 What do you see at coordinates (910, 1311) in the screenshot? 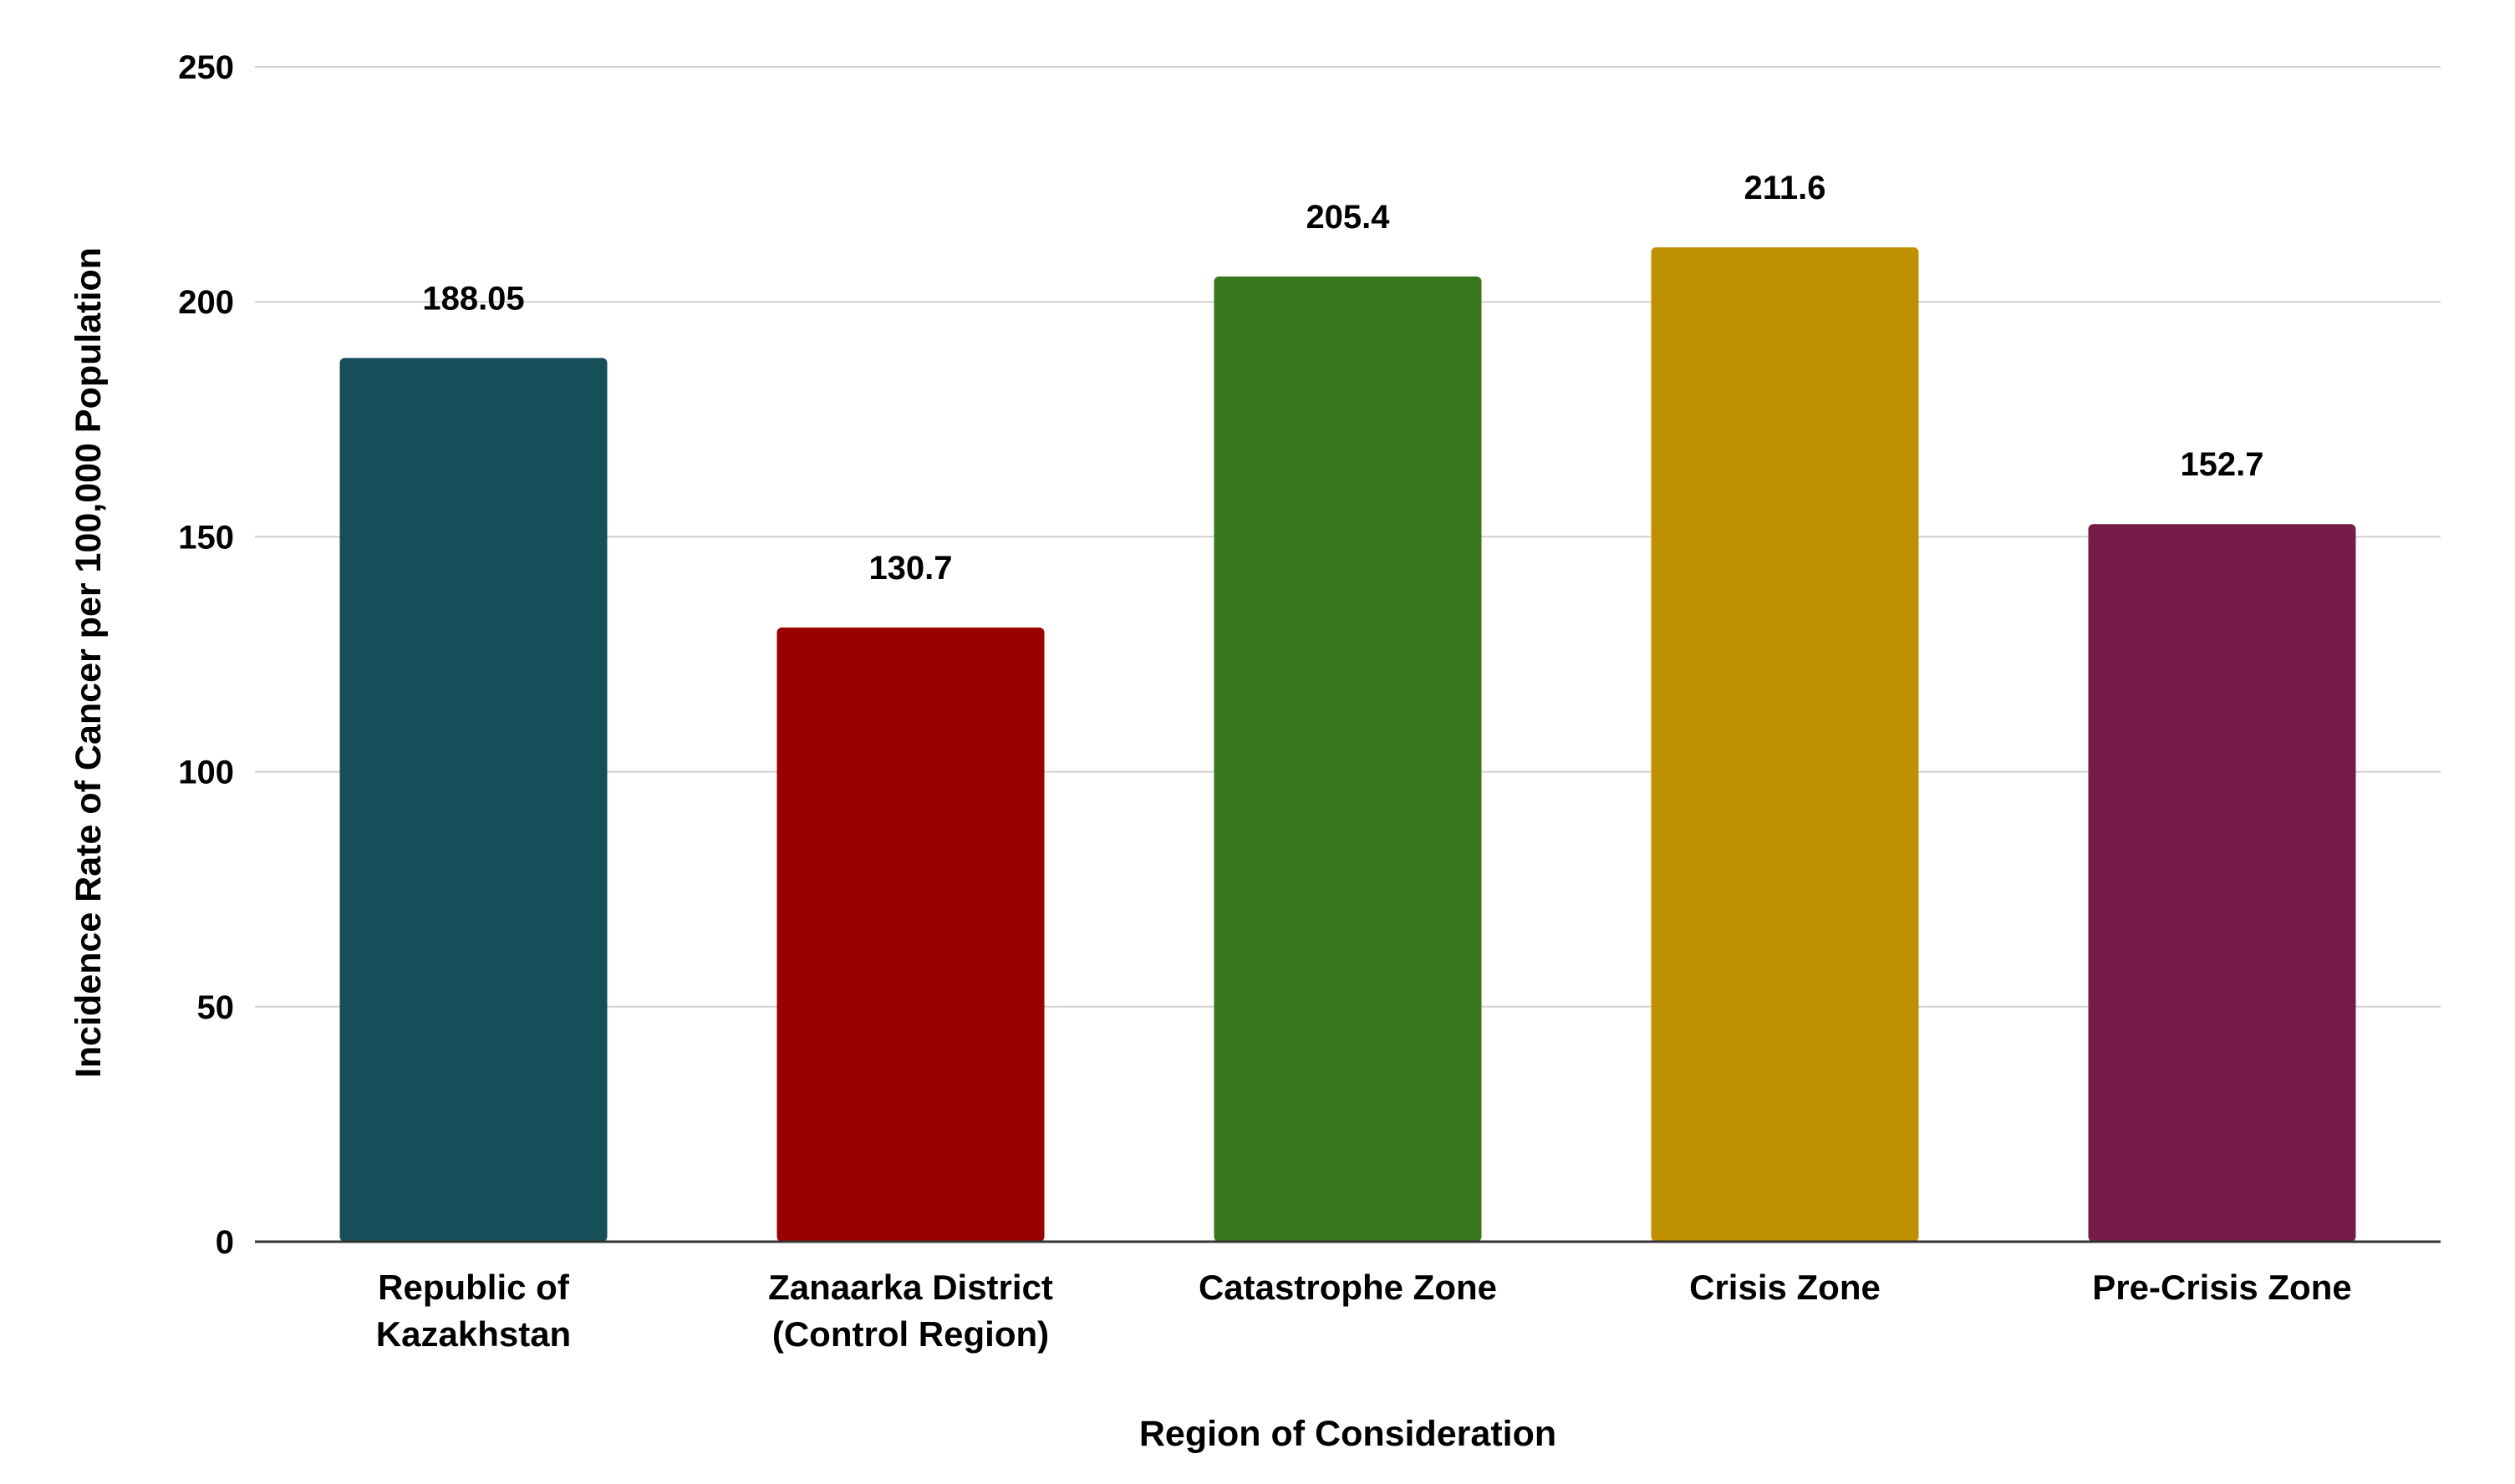
I see `x-tick-label: Zanaarka District (Control Region)` at bounding box center [910, 1311].